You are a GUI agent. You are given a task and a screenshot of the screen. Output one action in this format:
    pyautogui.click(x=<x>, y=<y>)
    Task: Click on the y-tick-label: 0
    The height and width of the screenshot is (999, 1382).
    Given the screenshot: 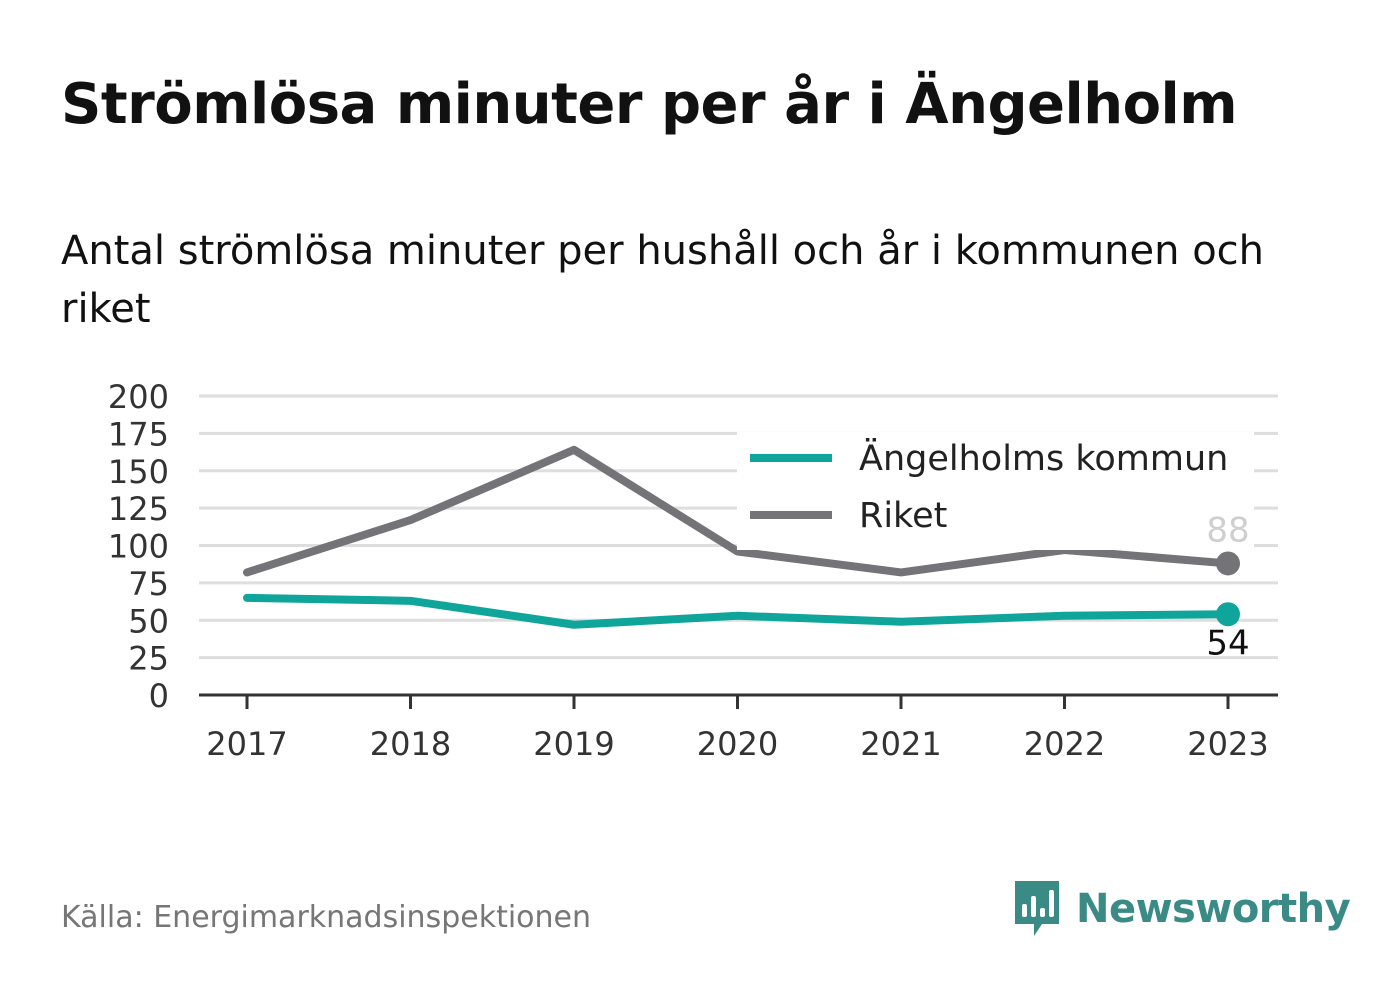 What is the action you would take?
    pyautogui.click(x=159, y=696)
    